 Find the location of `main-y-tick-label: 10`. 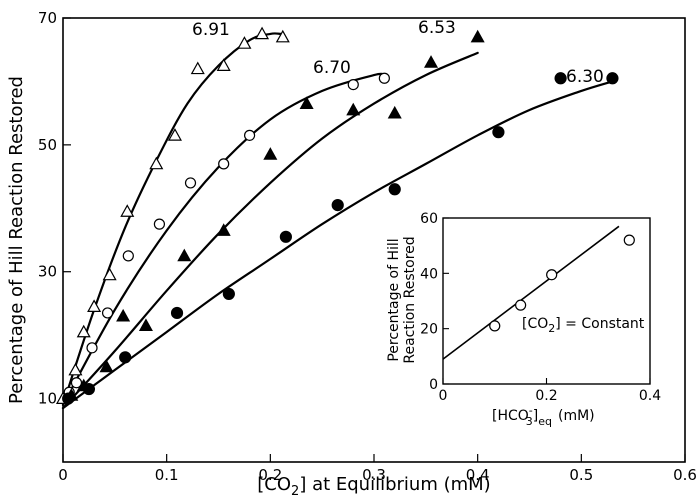

main-y-tick-label: 10 is located at coordinates (47, 399).